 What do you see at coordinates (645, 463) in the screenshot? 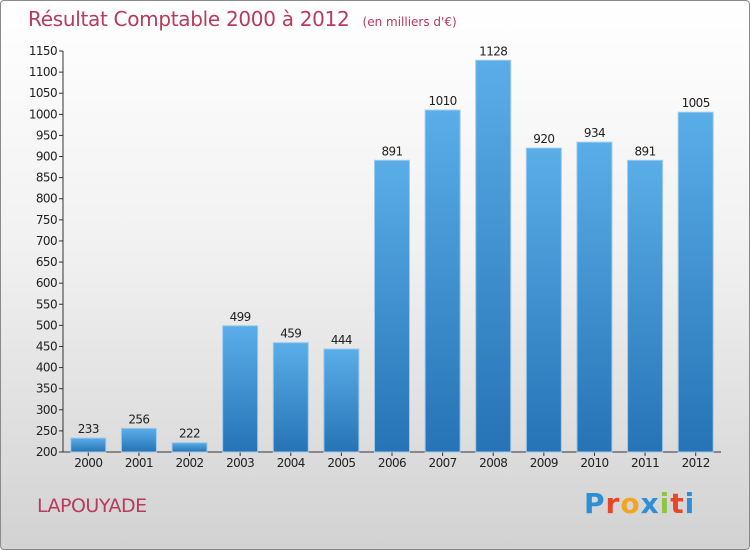
I see `x-tick-label: 2011` at bounding box center [645, 463].